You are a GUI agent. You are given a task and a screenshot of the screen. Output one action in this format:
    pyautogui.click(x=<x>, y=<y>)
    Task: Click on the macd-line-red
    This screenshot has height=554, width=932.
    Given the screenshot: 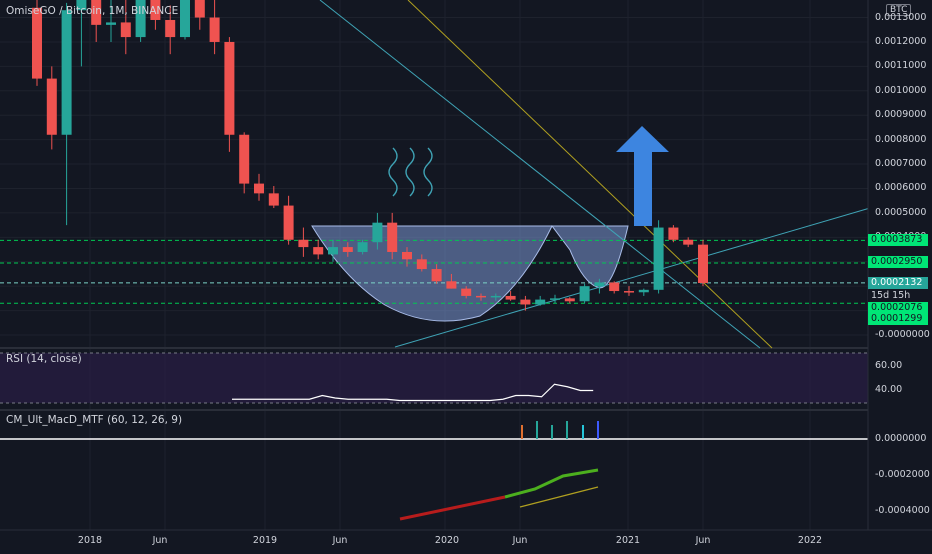 What is the action you would take?
    pyautogui.click(x=452, y=508)
    